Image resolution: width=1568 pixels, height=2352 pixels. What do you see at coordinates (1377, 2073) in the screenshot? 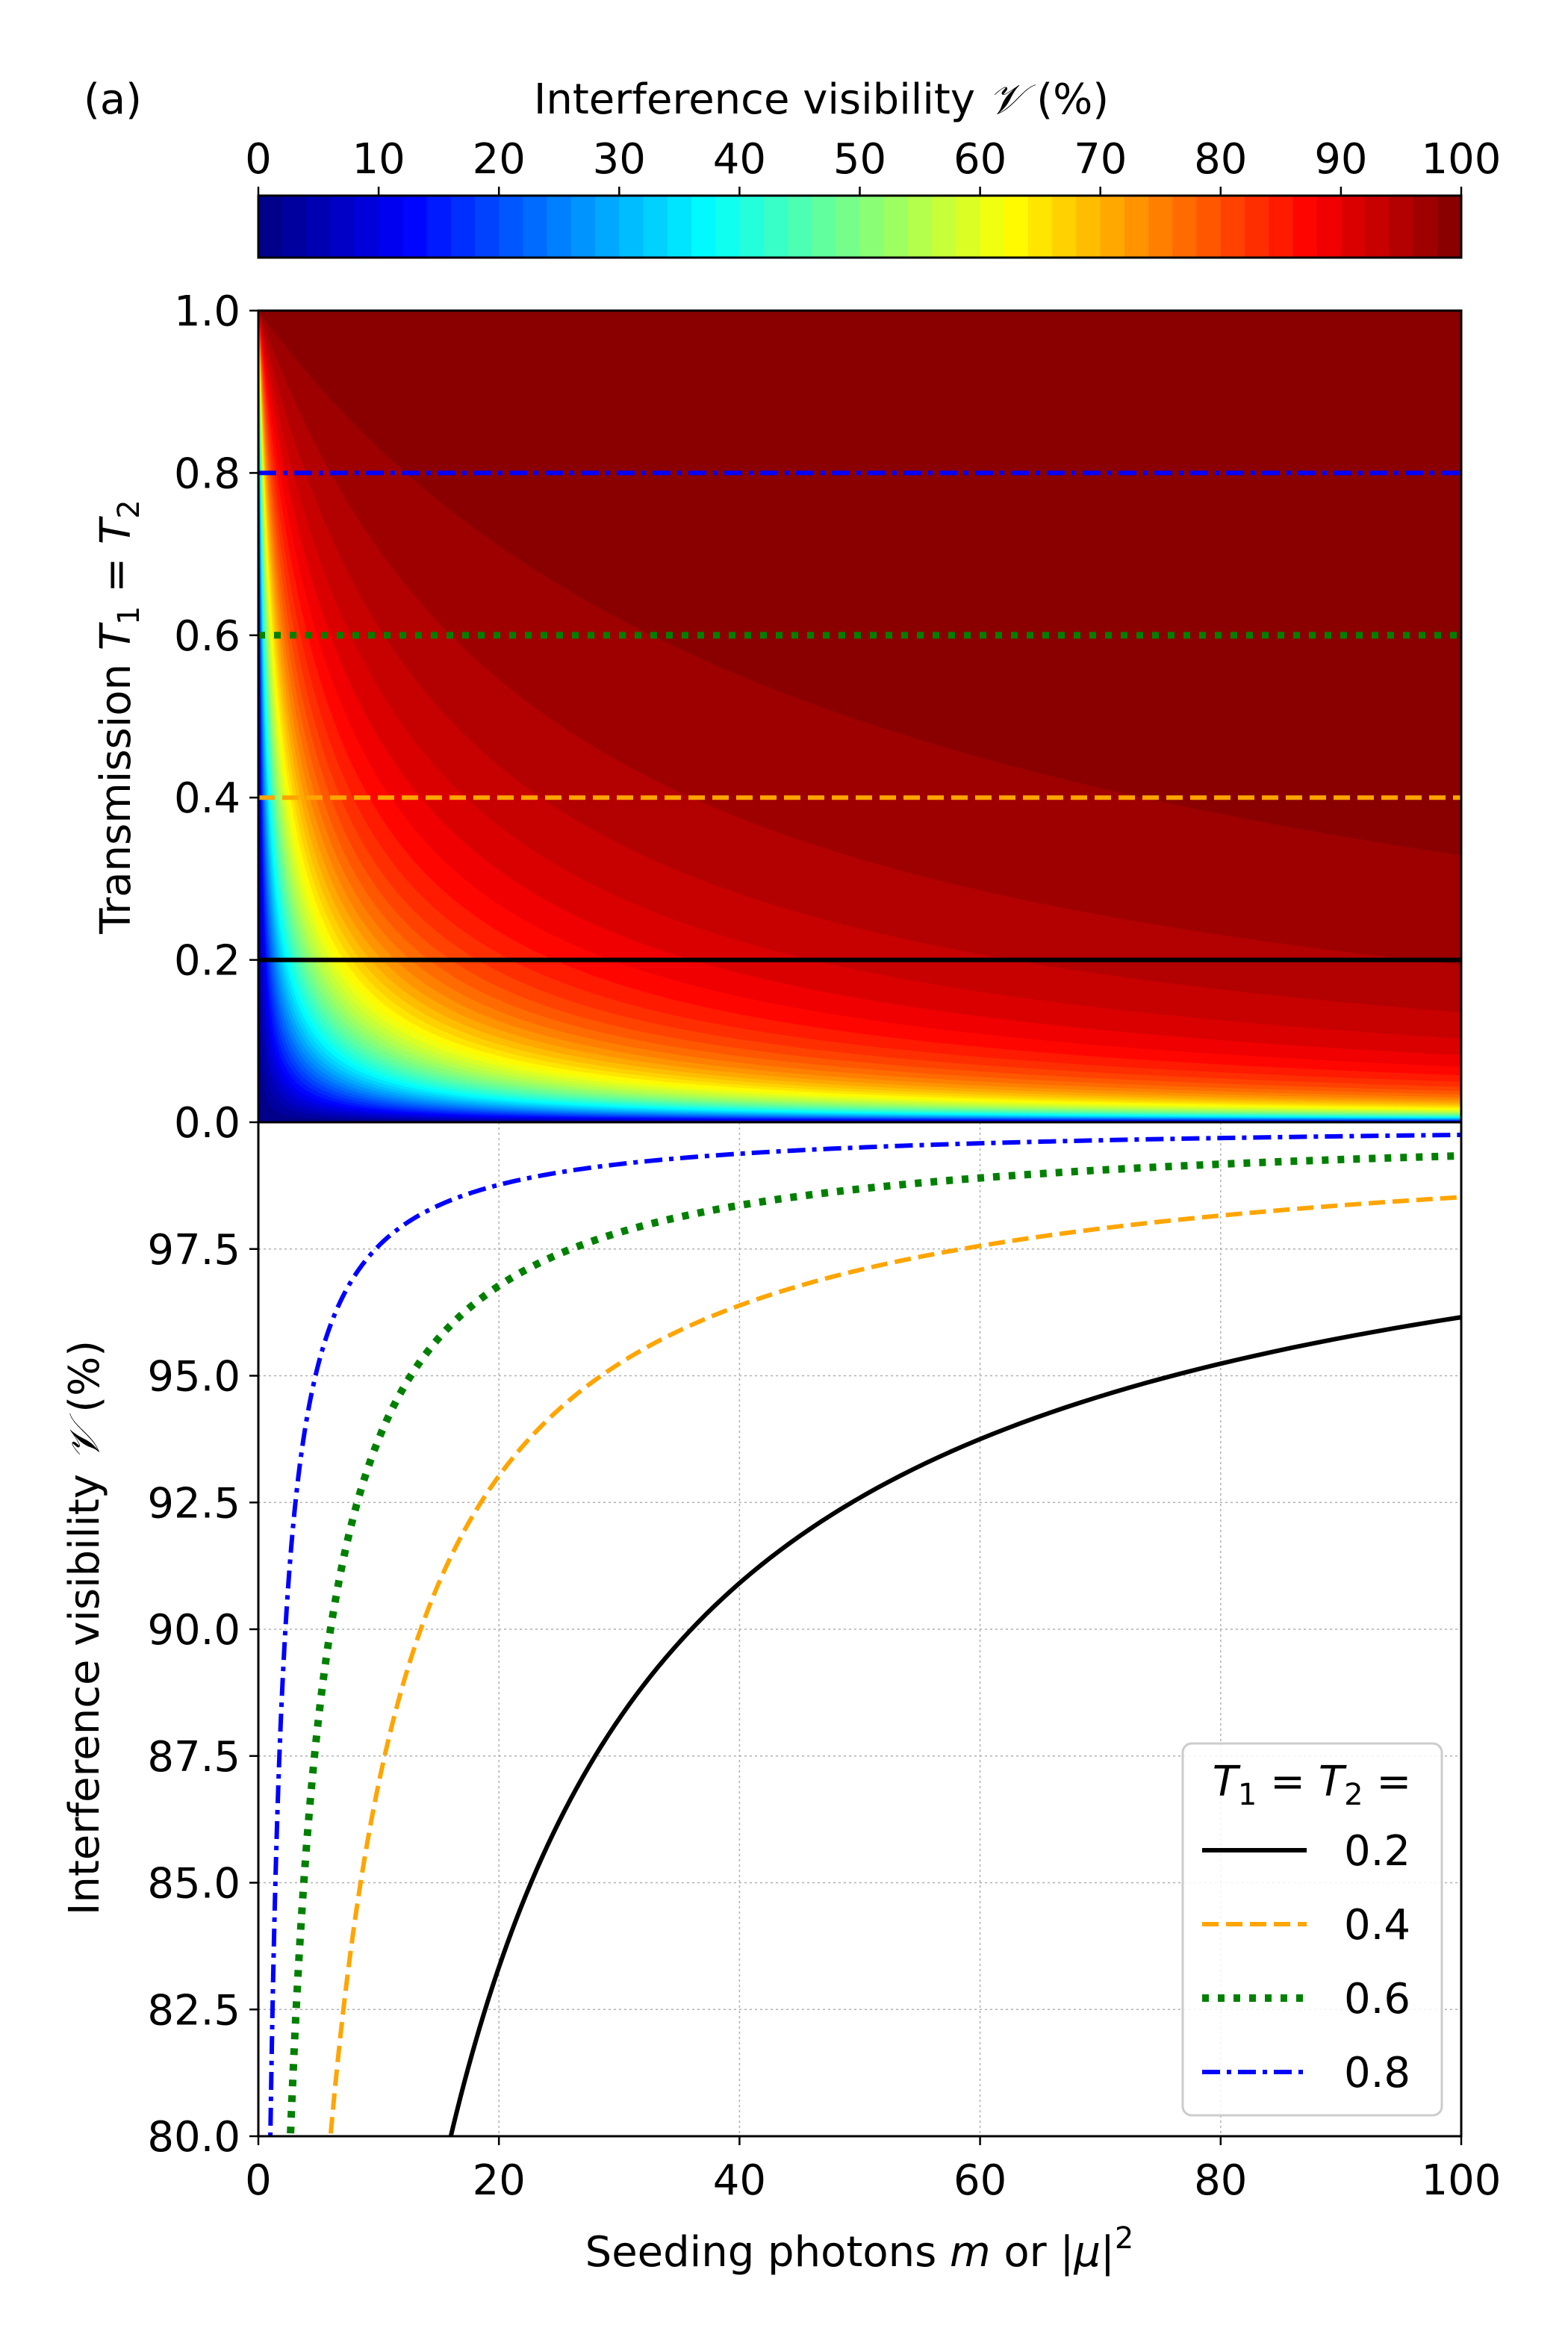
I see `legend-label-0.8: 0.8` at bounding box center [1377, 2073].